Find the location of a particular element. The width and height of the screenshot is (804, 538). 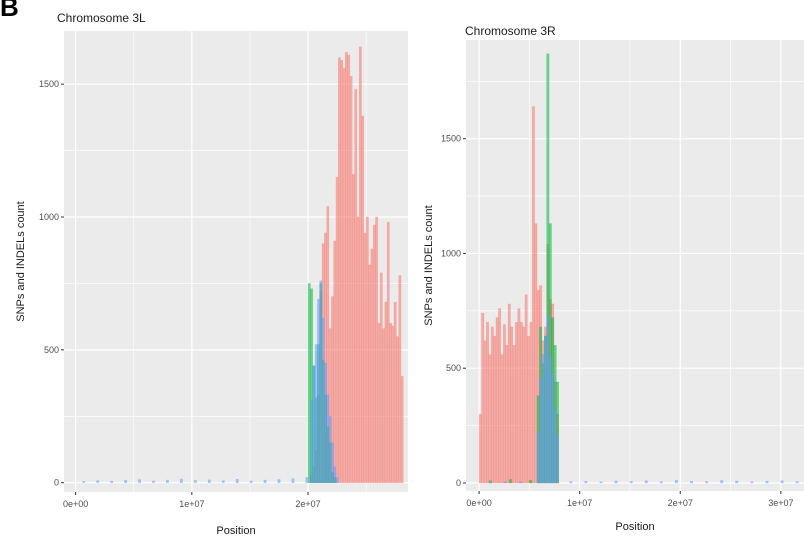

y-tick-label: 0 is located at coordinates (56, 483).